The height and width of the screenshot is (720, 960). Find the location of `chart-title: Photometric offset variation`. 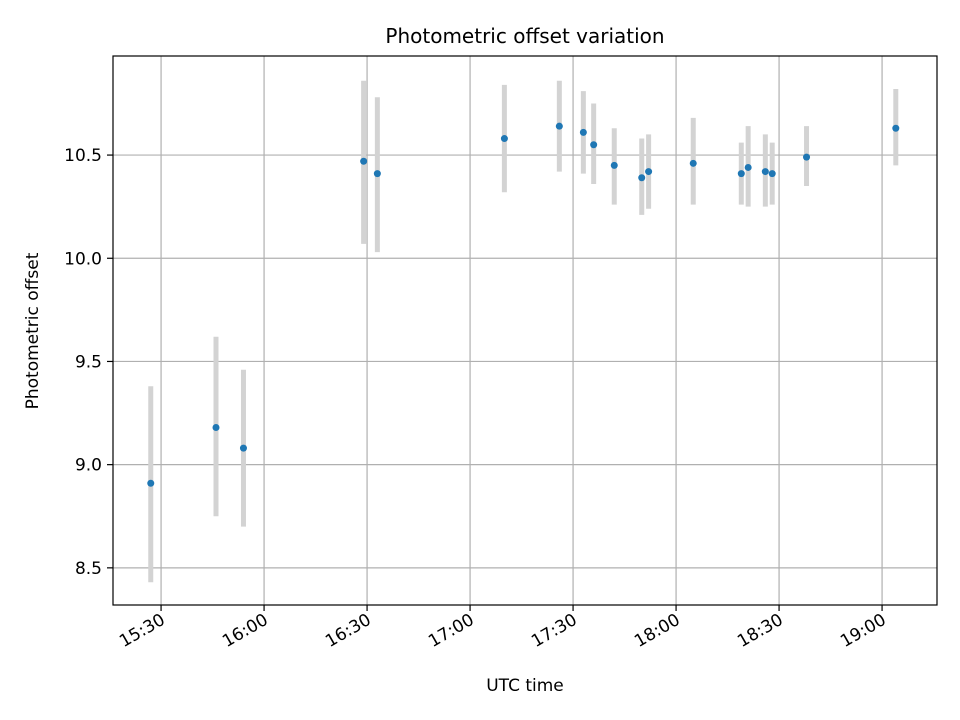

chart-title: Photometric offset variation is located at coordinates (524, 36).